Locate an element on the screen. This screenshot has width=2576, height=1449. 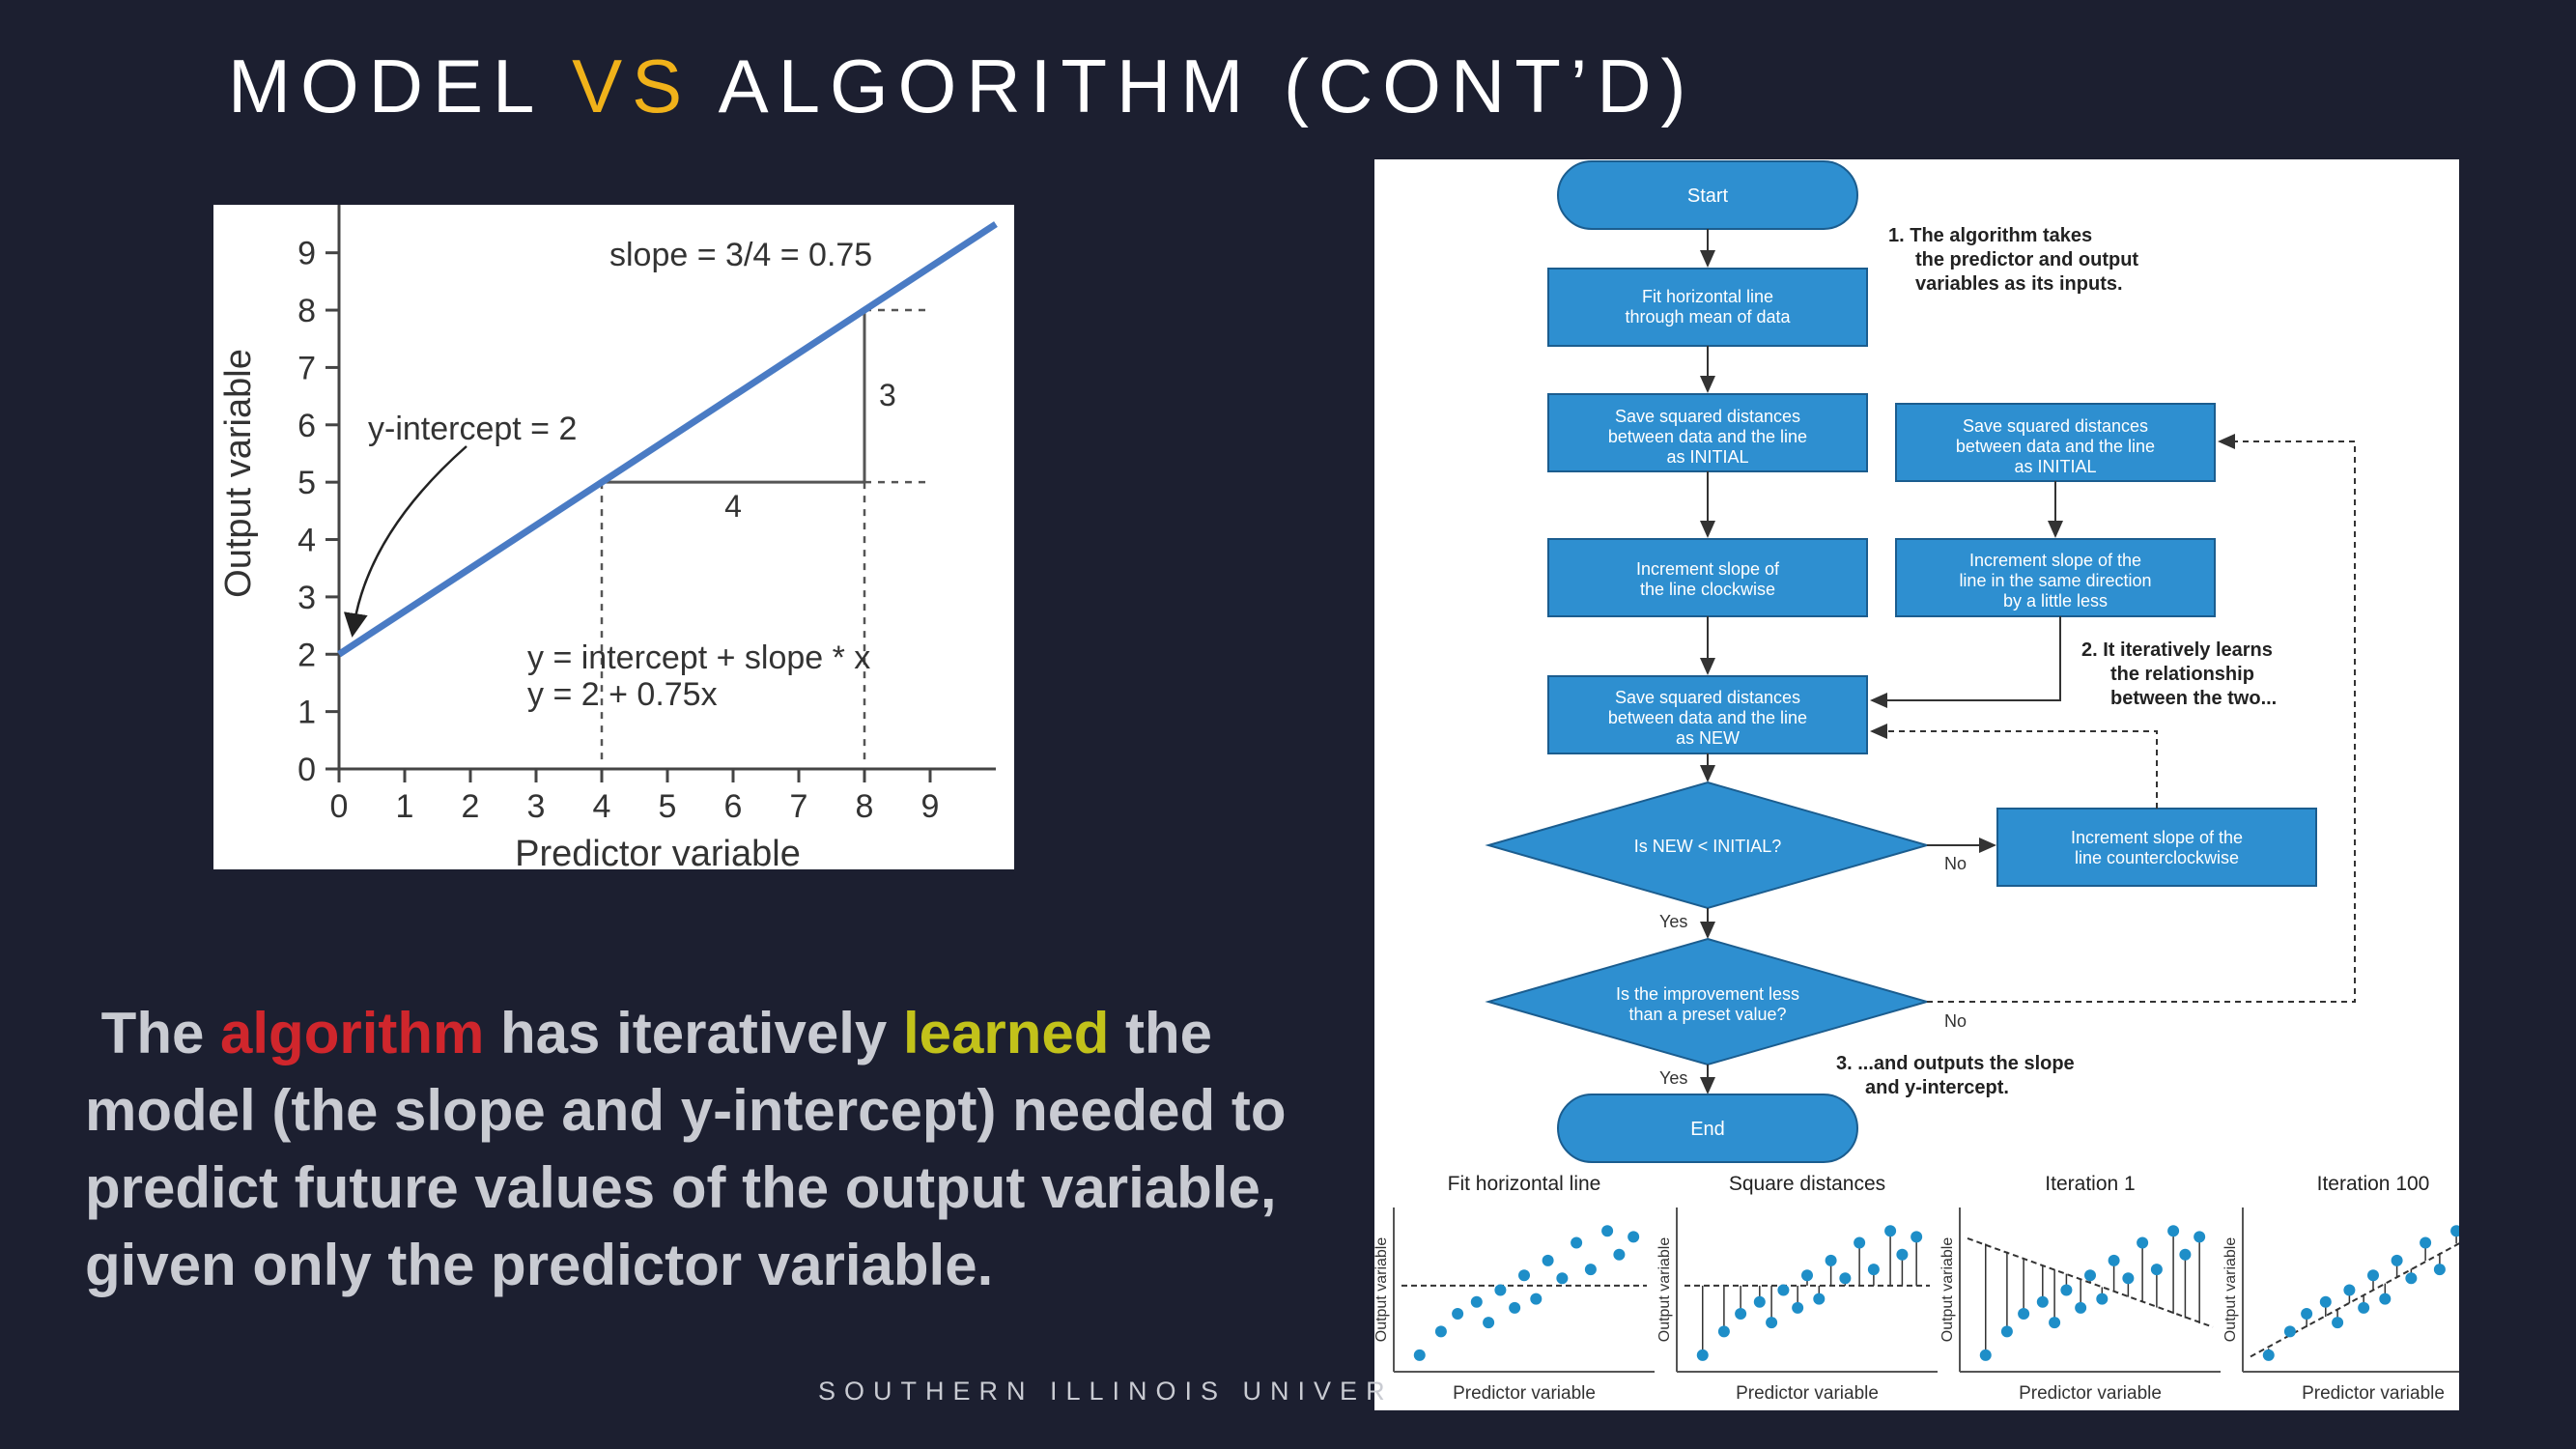
save-initial-repeat-step is located at coordinates (2055, 442).